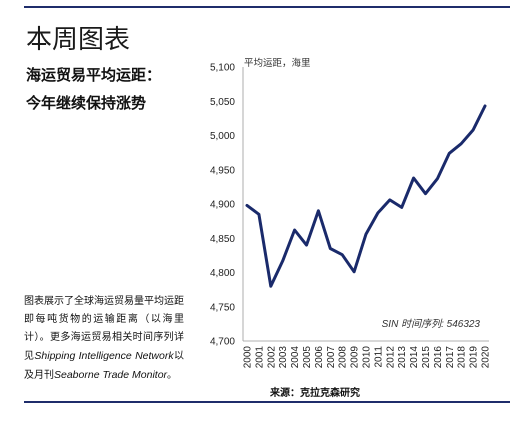 This screenshot has width=526, height=426. I want to click on page-title: 本周图表, so click(78, 40).